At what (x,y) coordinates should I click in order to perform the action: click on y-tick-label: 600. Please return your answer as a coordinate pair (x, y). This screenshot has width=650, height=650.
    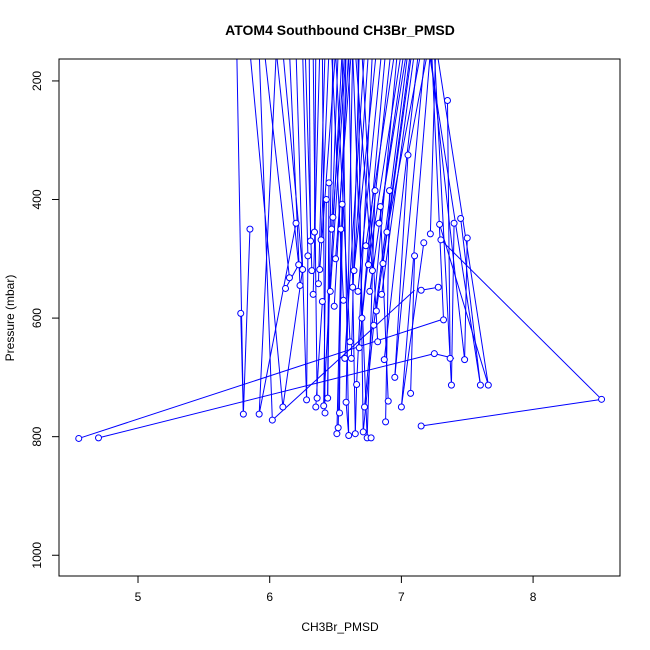
    Looking at the image, I should click on (37, 318).